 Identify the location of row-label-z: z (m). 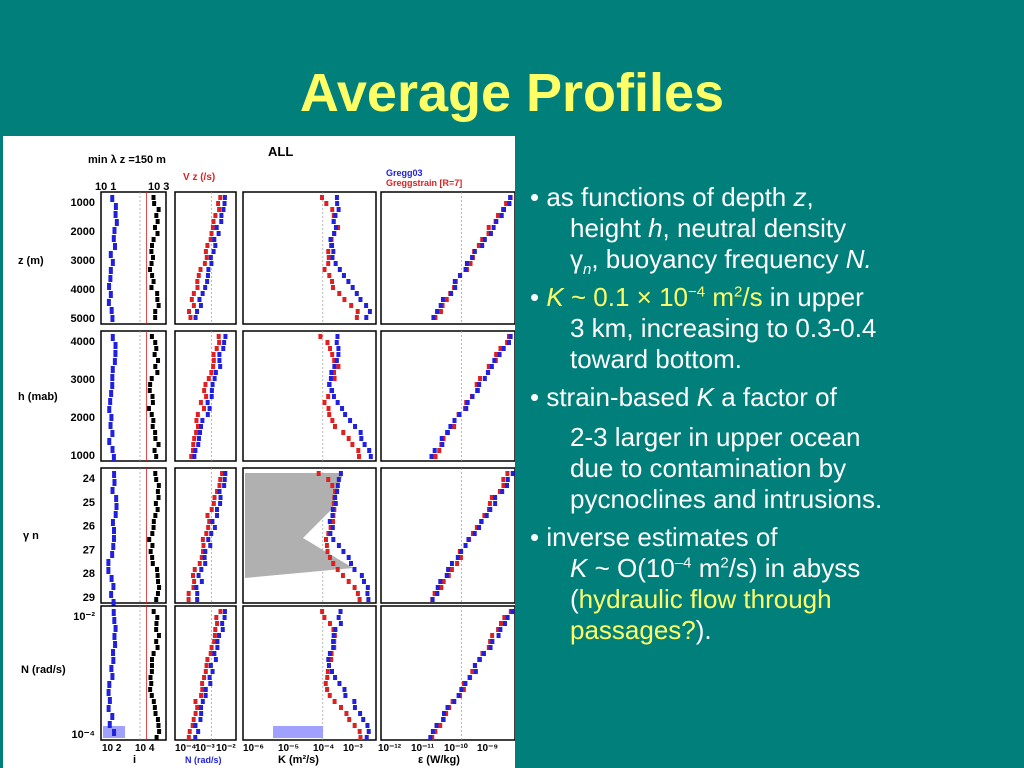
(31, 261).